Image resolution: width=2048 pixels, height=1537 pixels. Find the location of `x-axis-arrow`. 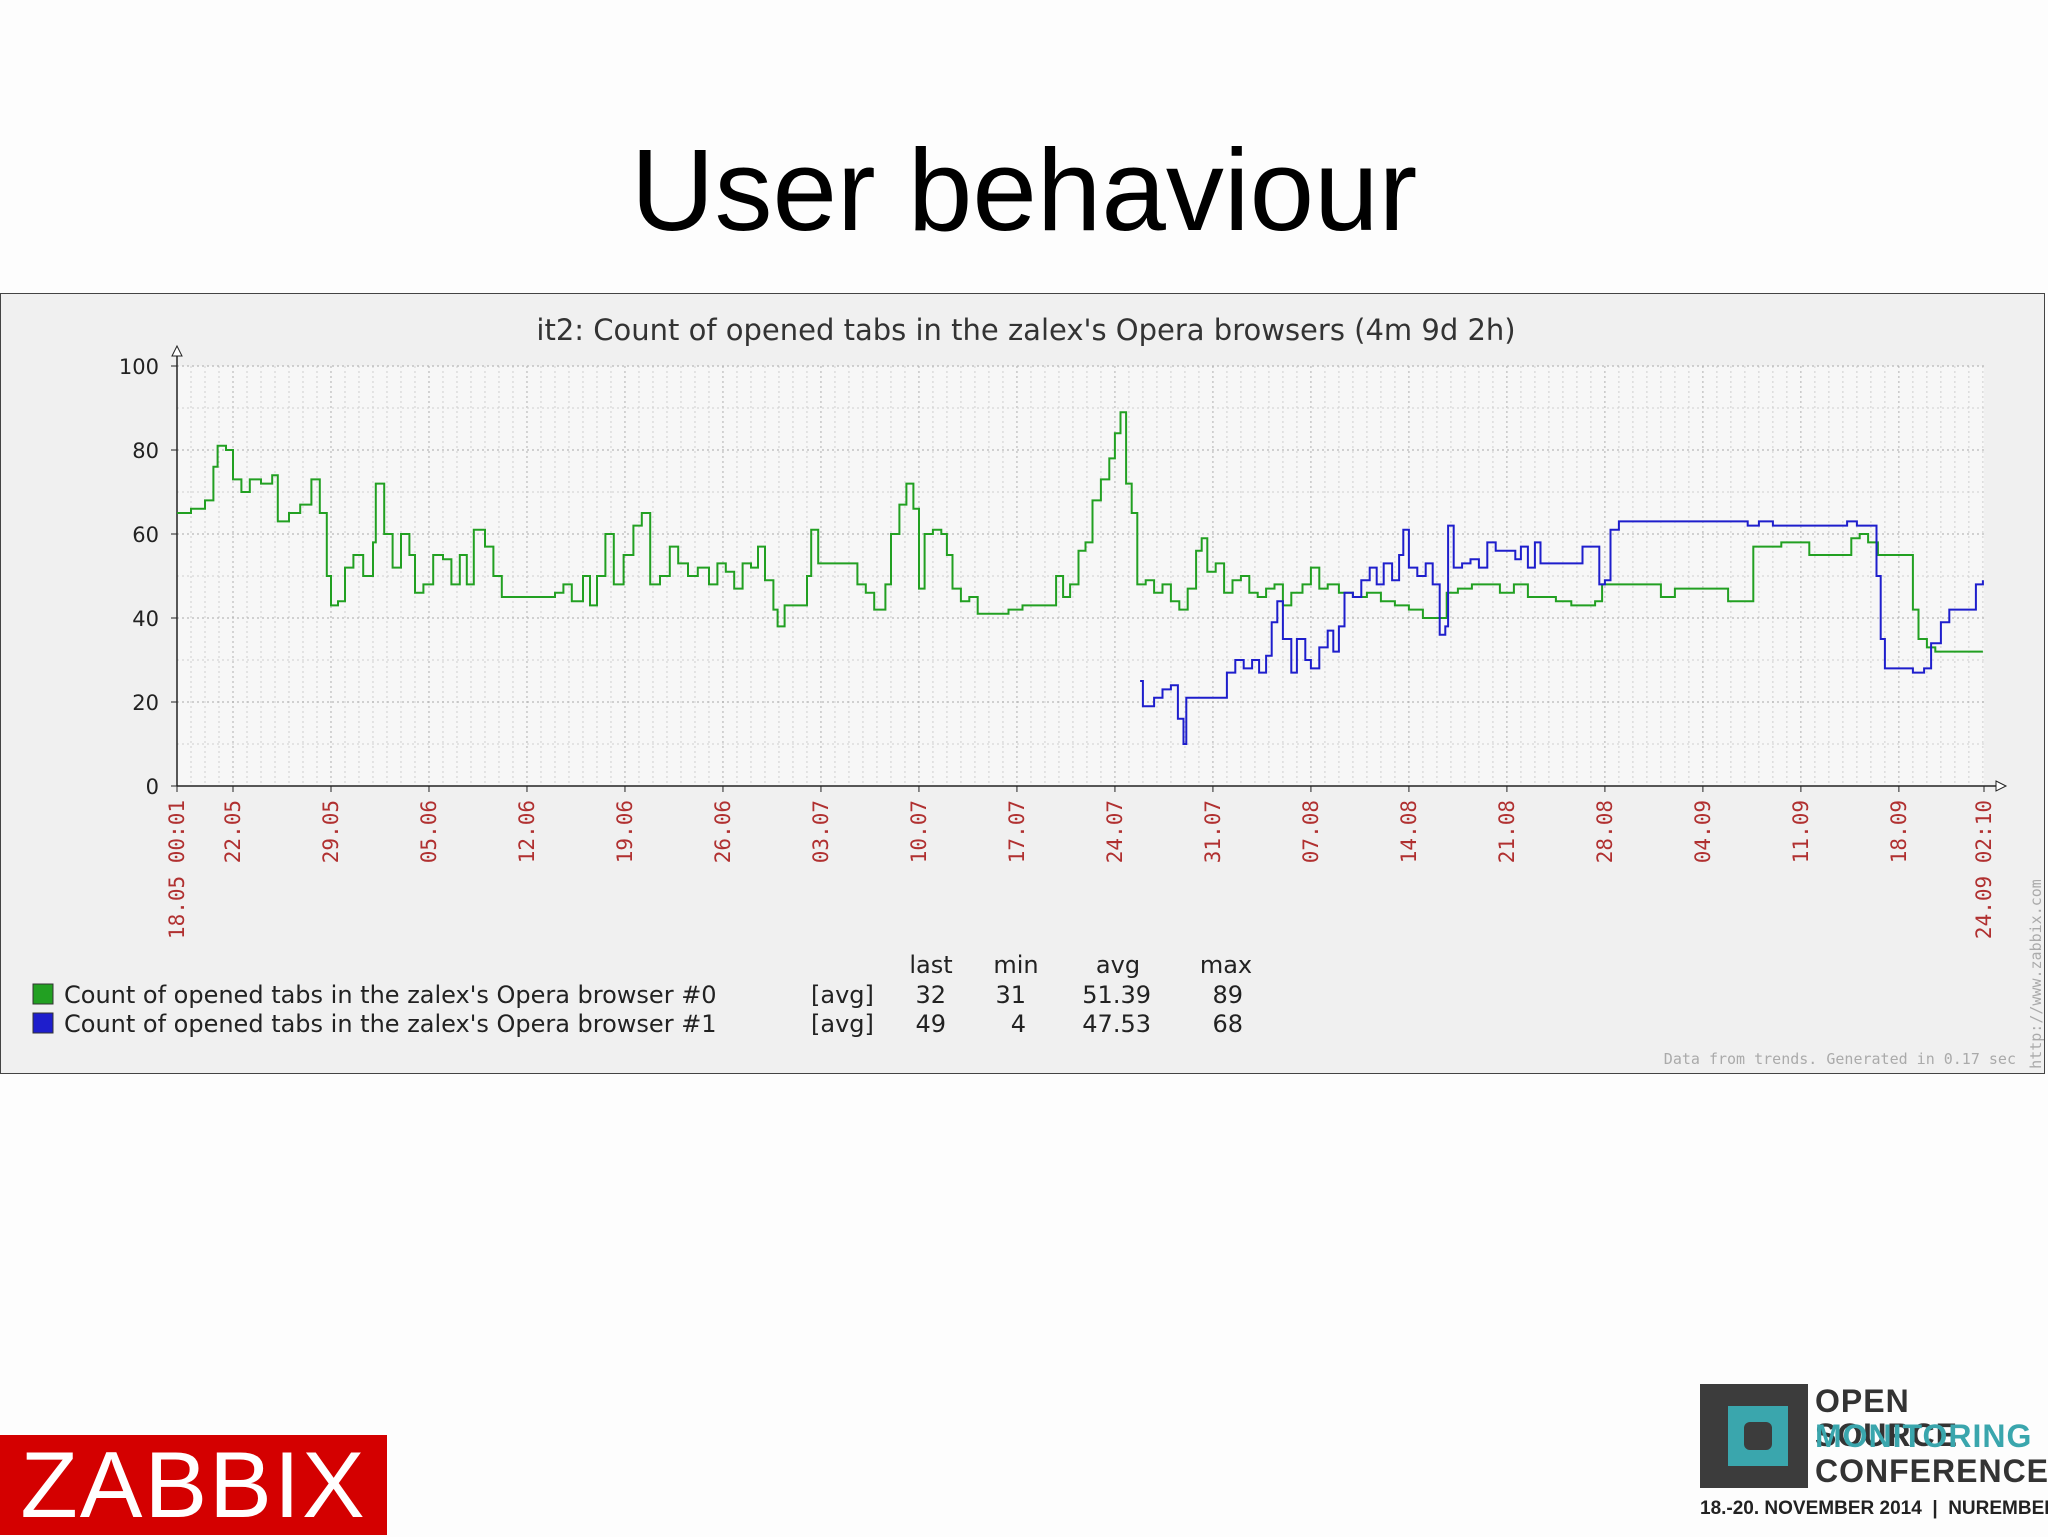

x-axis-arrow is located at coordinates (2001, 786).